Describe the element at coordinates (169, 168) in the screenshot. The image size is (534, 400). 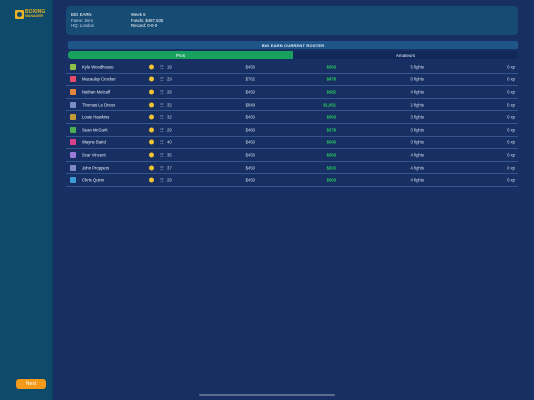
I see `fighter-age: 37` at that location.